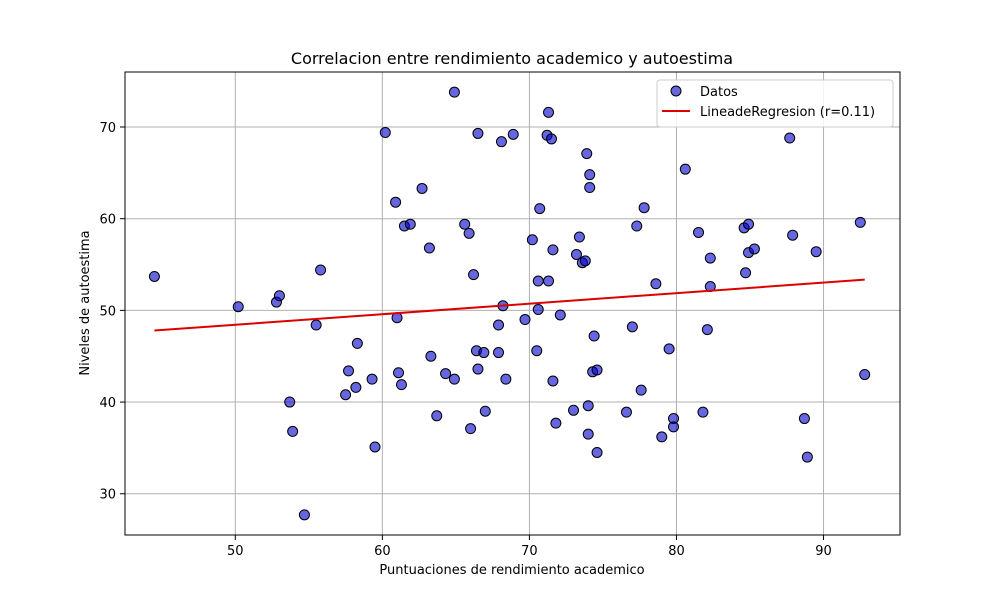  What do you see at coordinates (85, 302) in the screenshot?
I see `y-axis-label: Niveles de autoestima` at bounding box center [85, 302].